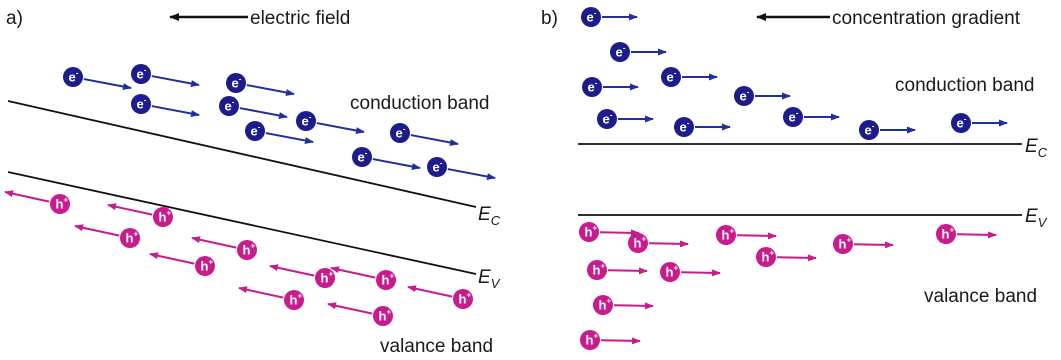 The height and width of the screenshot is (360, 1061). I want to click on conduction-band-label-b: conduction band, so click(964, 85).